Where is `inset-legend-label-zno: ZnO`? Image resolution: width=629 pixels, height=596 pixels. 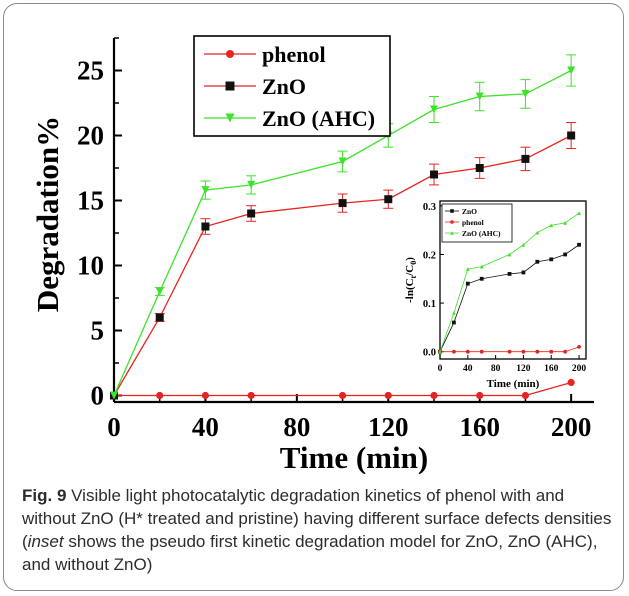 inset-legend-label-zno: ZnO is located at coordinates (469, 211).